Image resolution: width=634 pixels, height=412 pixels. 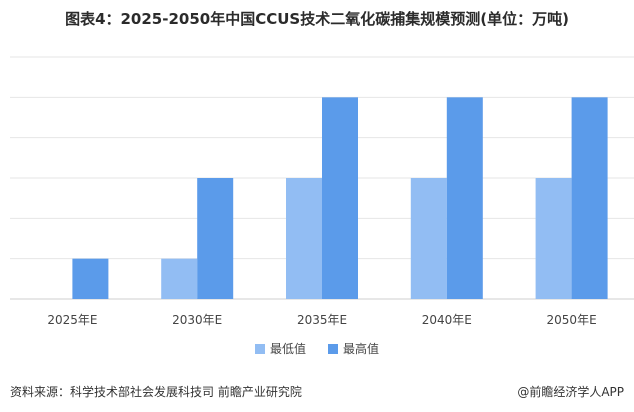 What do you see at coordinates (72, 320) in the screenshot?
I see `x-tick-label: 2025年E` at bounding box center [72, 320].